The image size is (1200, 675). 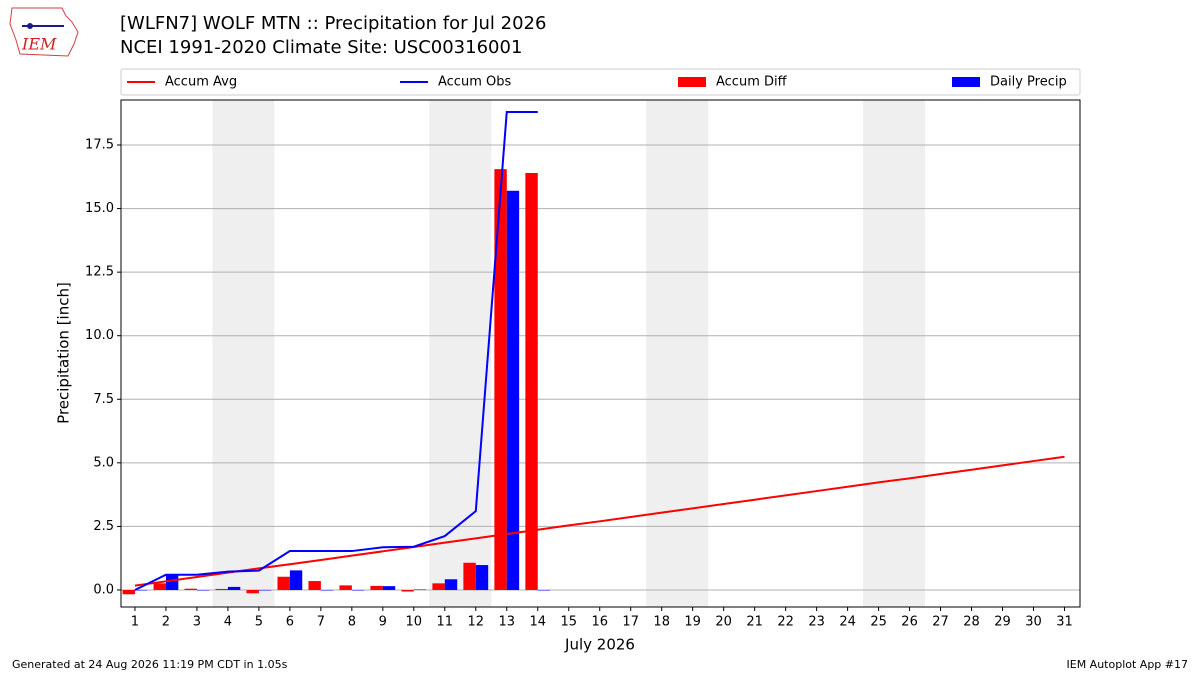 What do you see at coordinates (290, 622) in the screenshot?
I see `x-tick-label: 6` at bounding box center [290, 622].